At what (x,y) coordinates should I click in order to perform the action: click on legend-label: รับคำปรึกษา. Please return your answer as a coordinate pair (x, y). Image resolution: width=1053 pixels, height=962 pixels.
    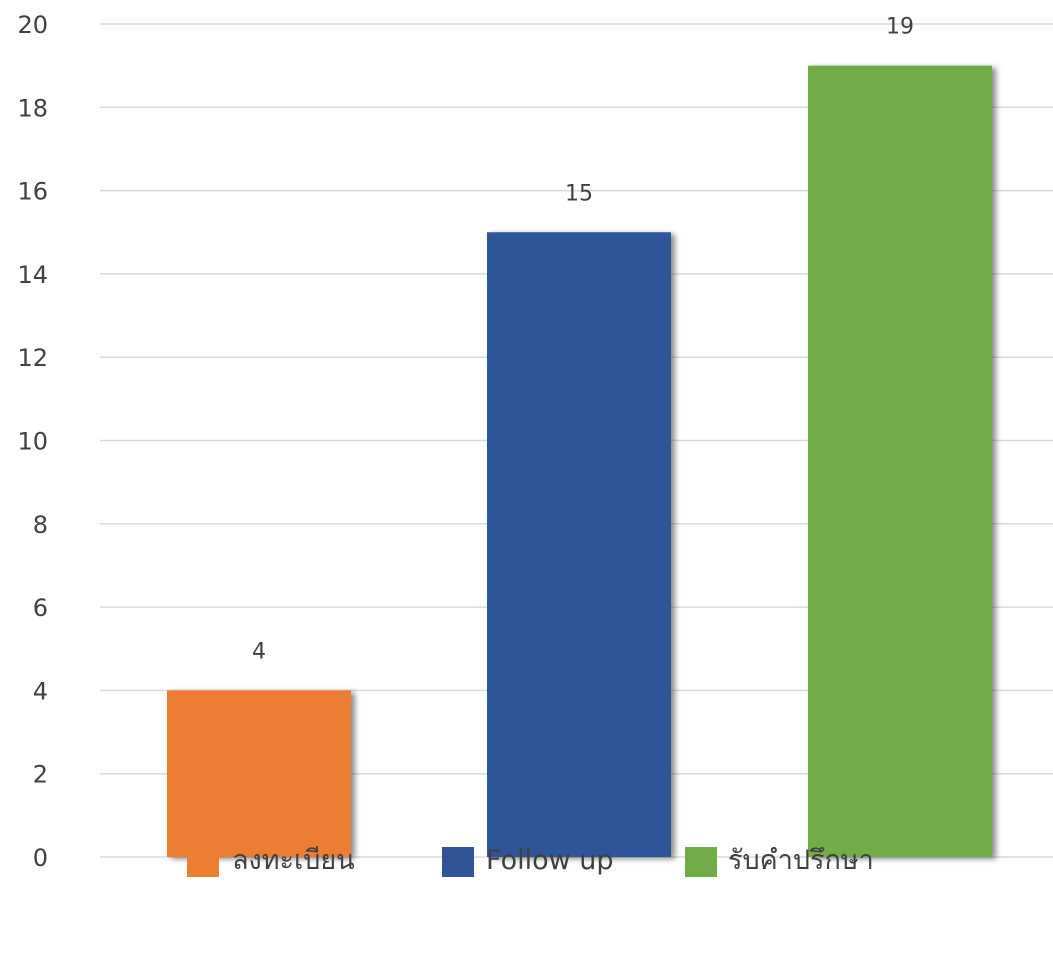
    Looking at the image, I should click on (801, 860).